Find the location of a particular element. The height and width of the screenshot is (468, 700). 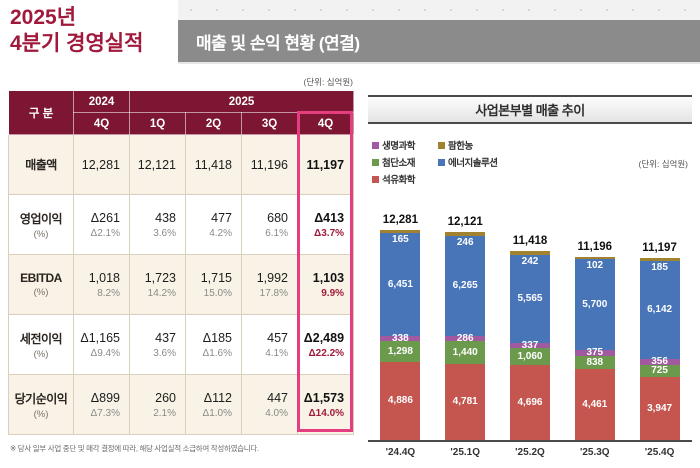

bar-segment-2: 838 is located at coordinates (594, 362).